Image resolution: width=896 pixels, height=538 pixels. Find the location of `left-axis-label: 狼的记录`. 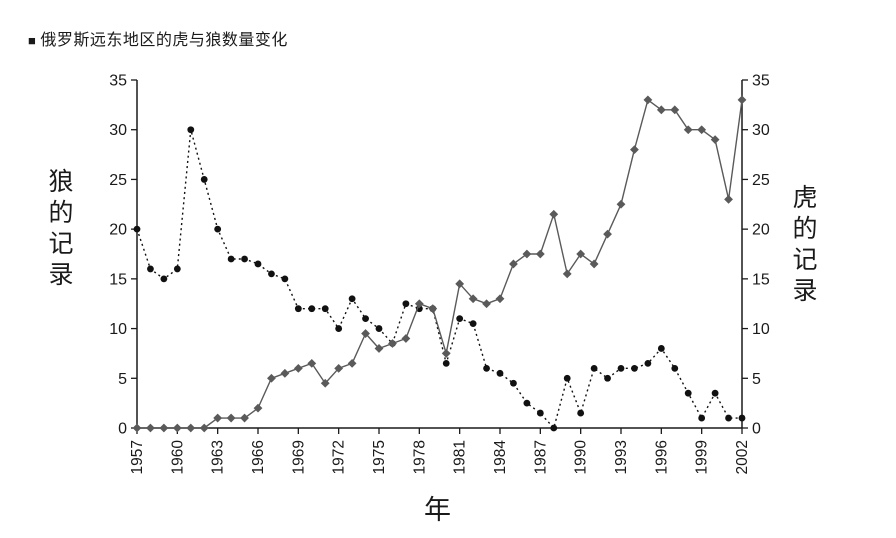

left-axis-label: 狼的记录 is located at coordinates (59, 230).